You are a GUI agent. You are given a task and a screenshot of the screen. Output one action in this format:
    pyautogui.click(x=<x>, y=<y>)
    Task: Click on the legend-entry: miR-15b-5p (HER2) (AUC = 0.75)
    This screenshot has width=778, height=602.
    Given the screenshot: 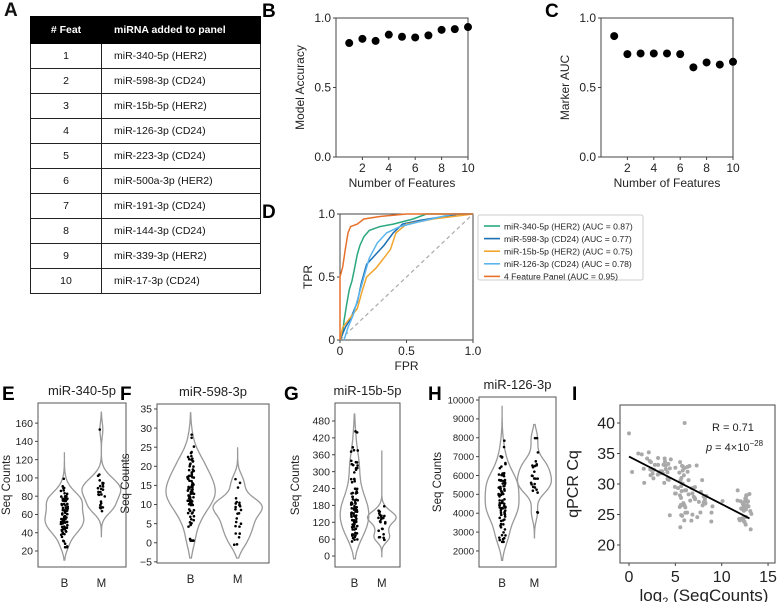 What is the action you would take?
    pyautogui.click(x=568, y=252)
    